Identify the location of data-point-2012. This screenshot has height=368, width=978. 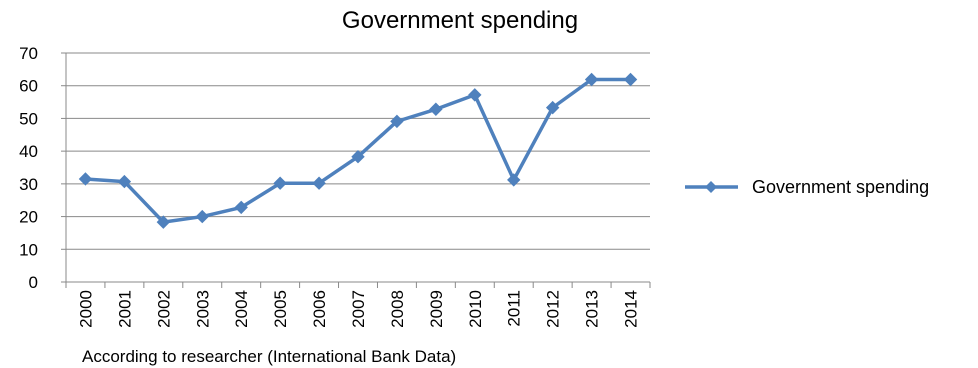
(552, 107).